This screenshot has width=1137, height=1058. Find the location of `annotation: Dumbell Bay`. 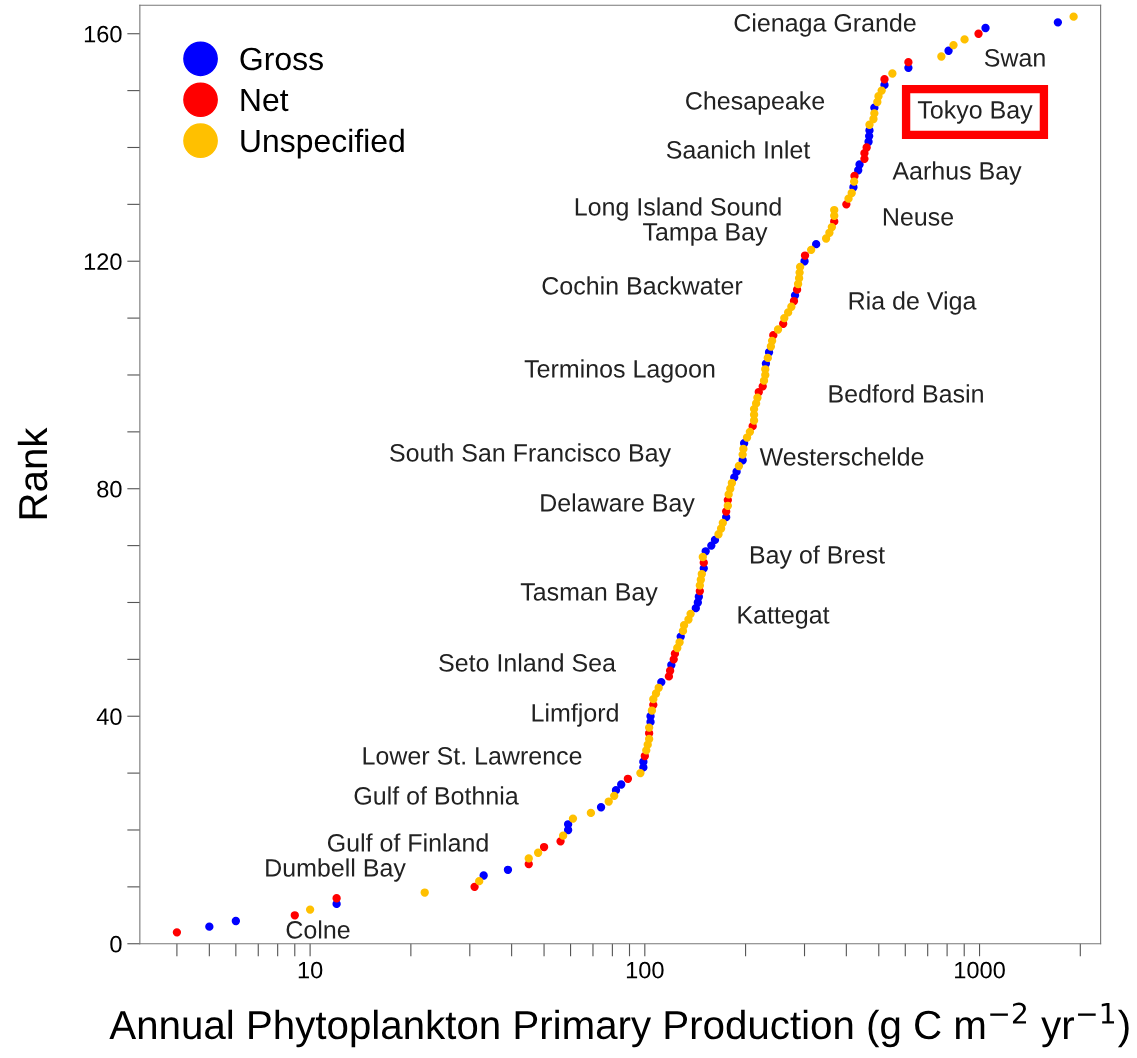

annotation: Dumbell Bay is located at coordinates (336, 870).